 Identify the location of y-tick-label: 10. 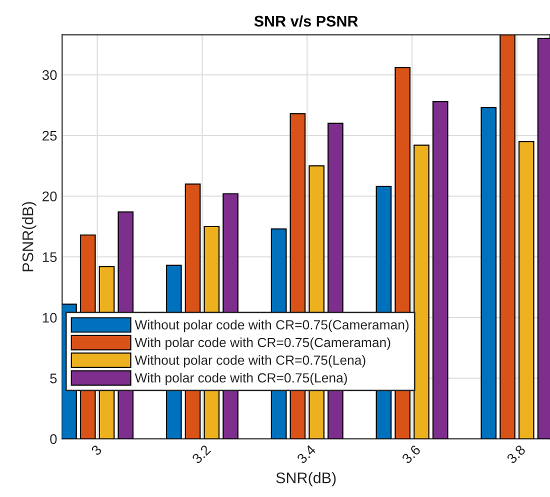
(49, 317).